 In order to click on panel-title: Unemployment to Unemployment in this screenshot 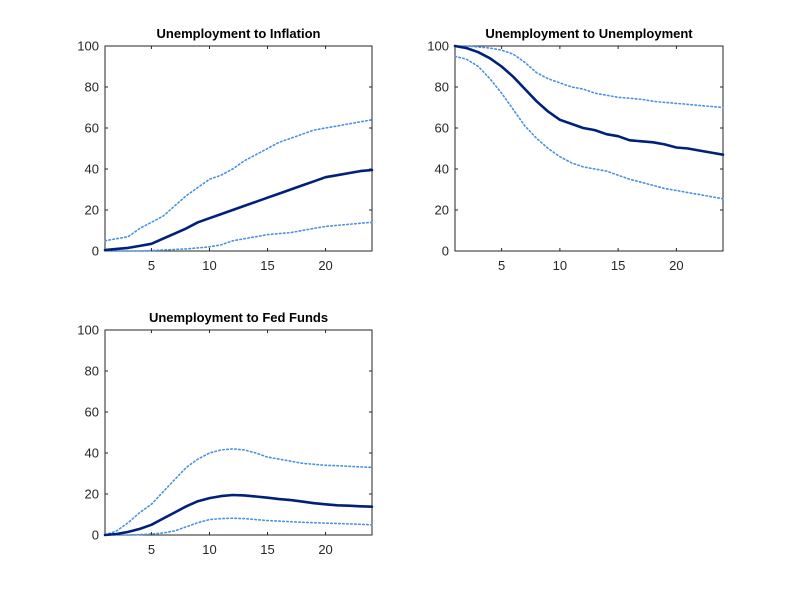, I will do `click(589, 33)`.